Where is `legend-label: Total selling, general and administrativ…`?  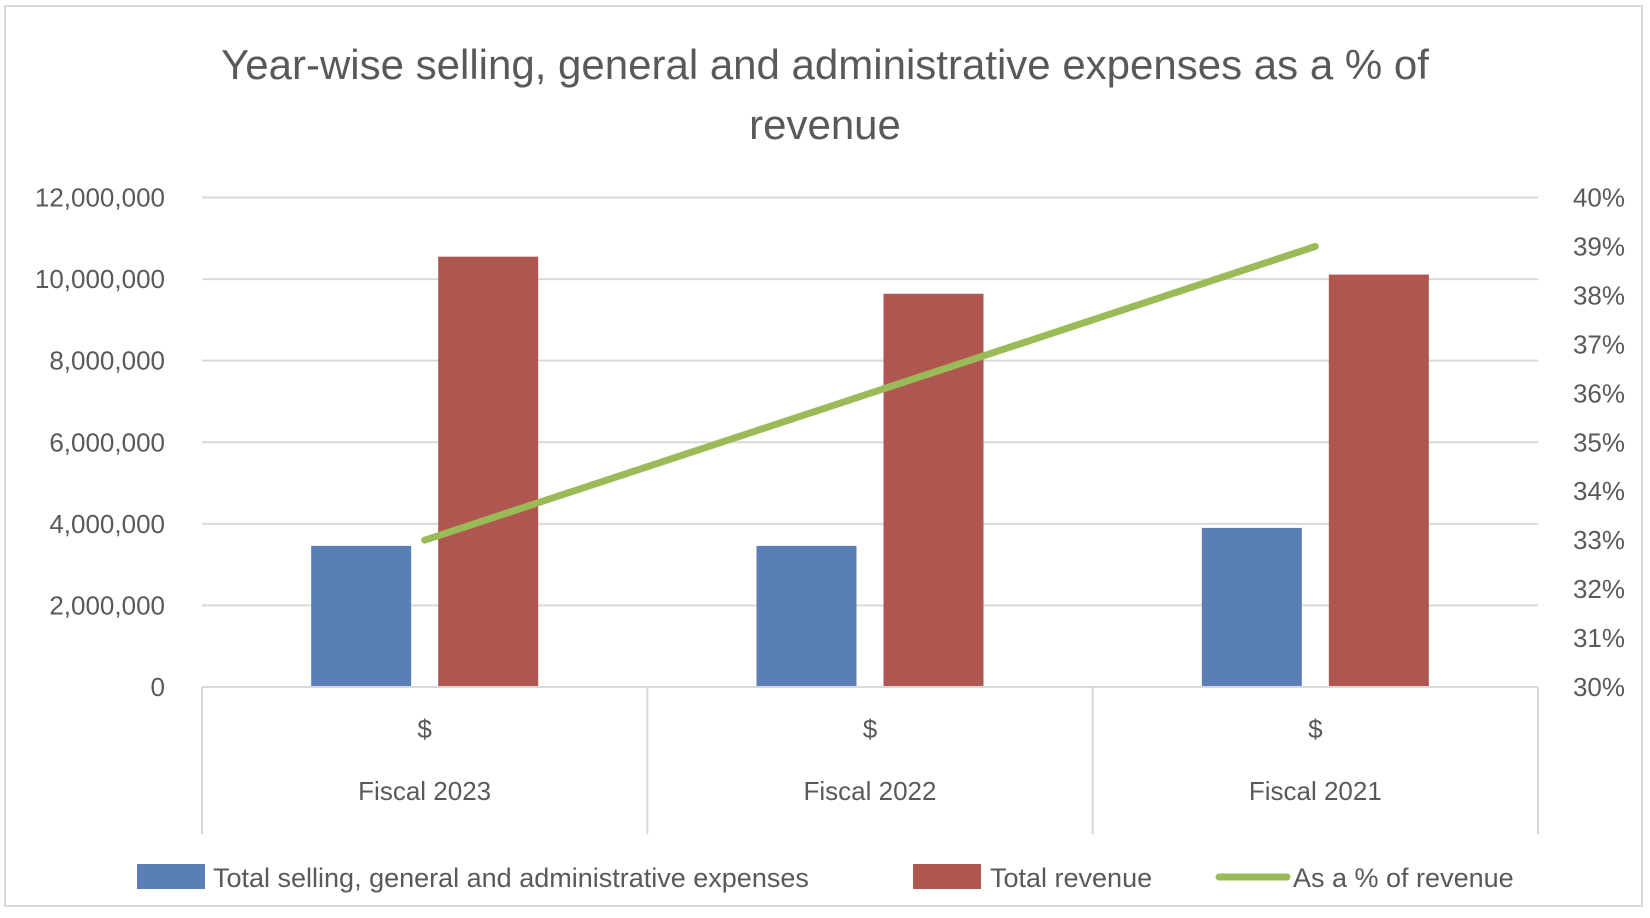
legend-label: Total selling, general and administrativ… is located at coordinates (511, 878).